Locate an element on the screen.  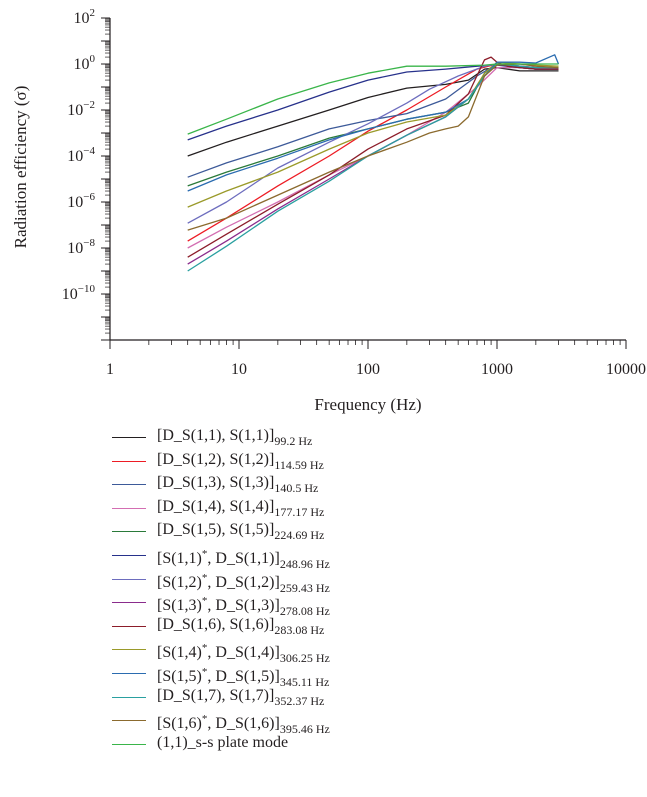
y-tick-label: 10⁻⁴ is located at coordinates (81, 155).